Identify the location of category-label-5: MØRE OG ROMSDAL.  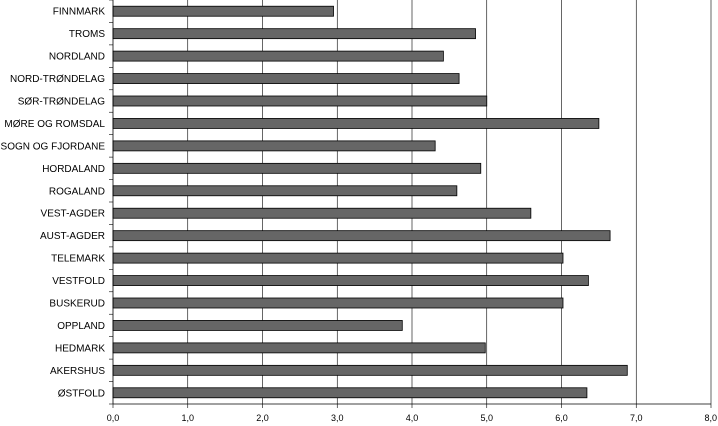
(54, 124).